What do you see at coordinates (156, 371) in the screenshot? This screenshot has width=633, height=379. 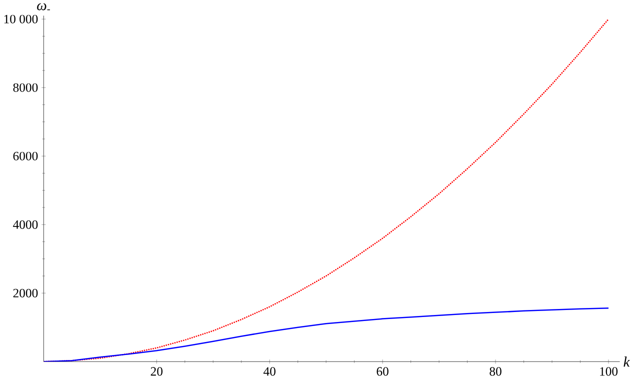 I see `x-tick-label: 20` at bounding box center [156, 371].